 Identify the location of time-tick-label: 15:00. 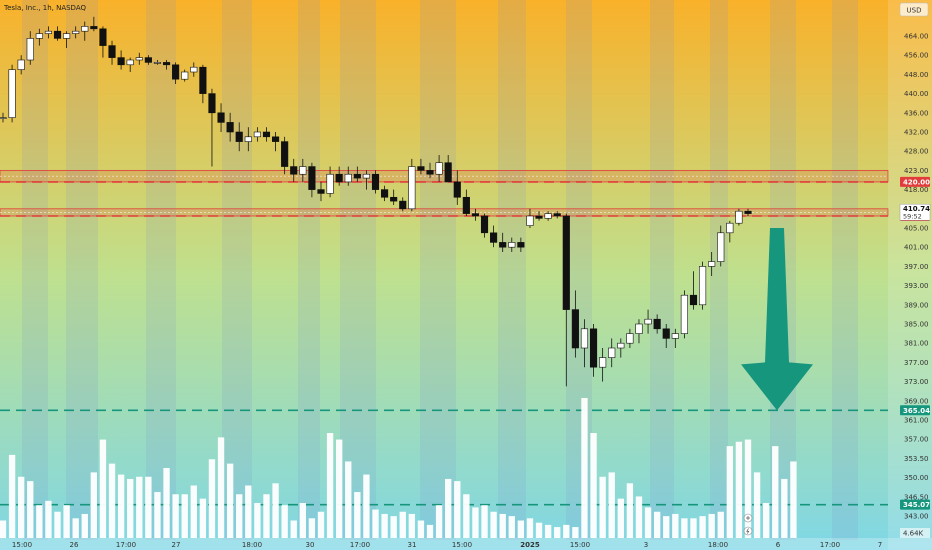
(462, 545).